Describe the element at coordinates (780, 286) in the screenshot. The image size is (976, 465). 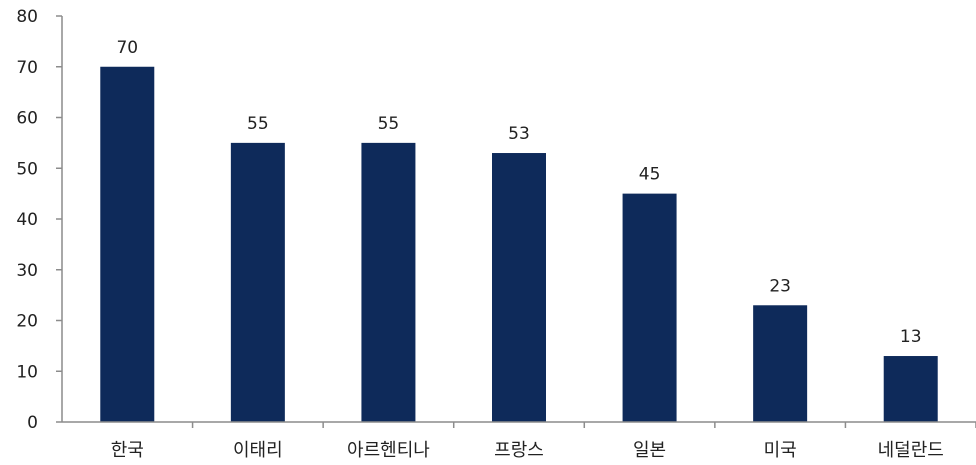
I see `data-label: 23` at that location.